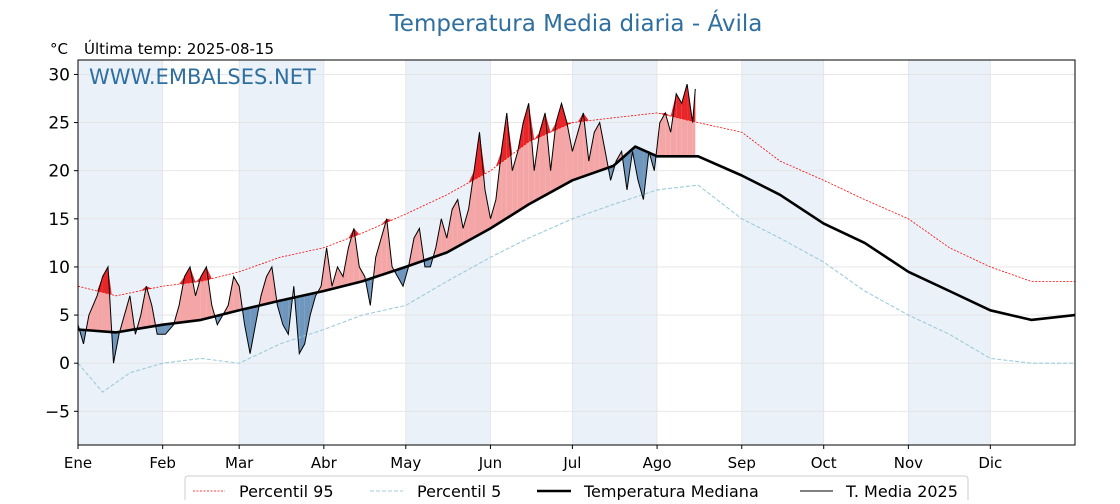 This screenshot has width=1120, height=504. What do you see at coordinates (64, 364) in the screenshot?
I see `y-tick-label-0: 0` at bounding box center [64, 364].